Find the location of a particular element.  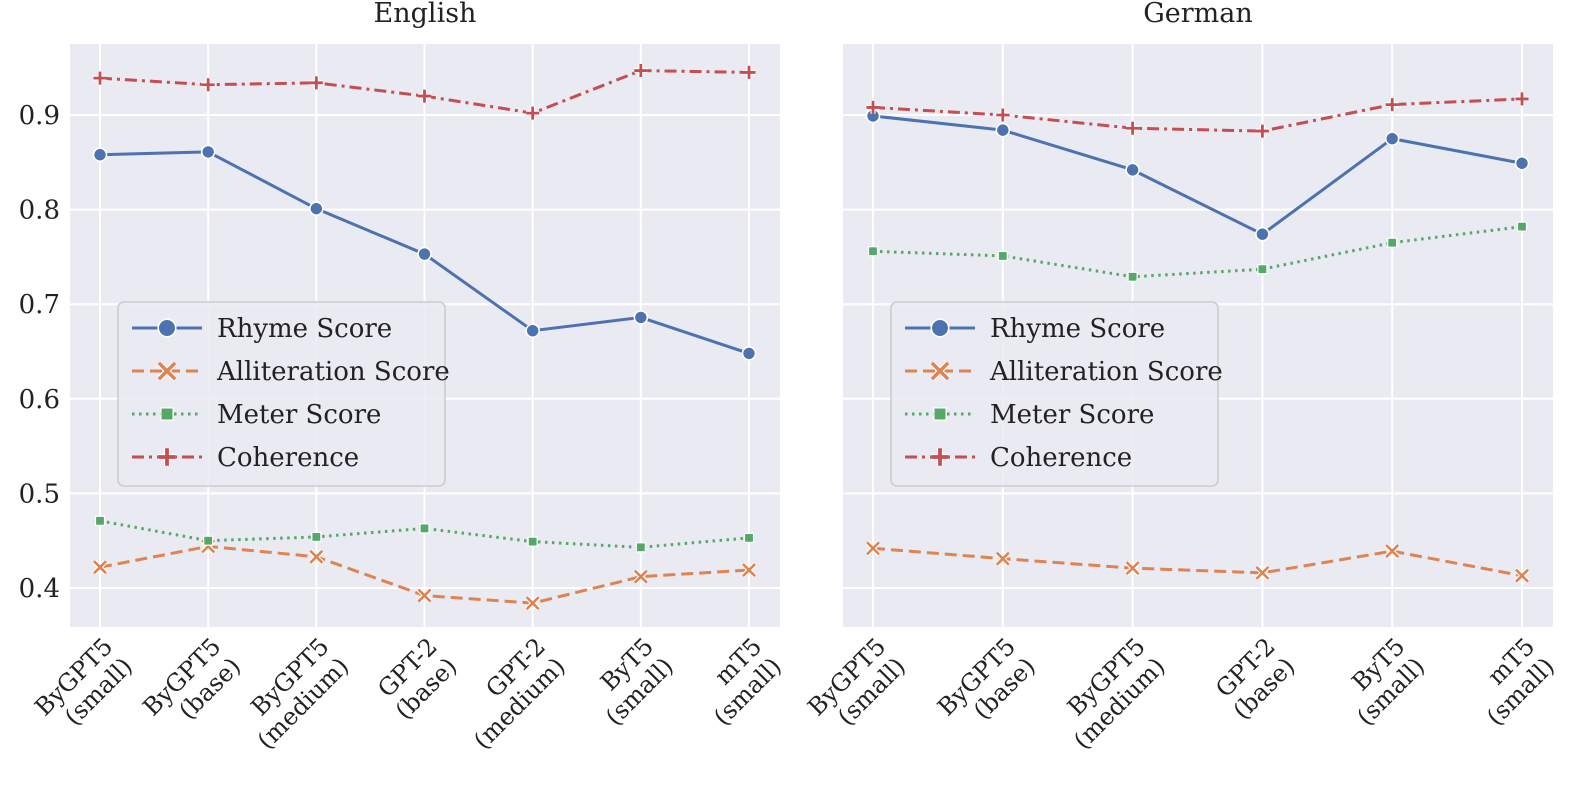

panel-1-xtick-label-6: mT5(small) is located at coordinates (737, 681).